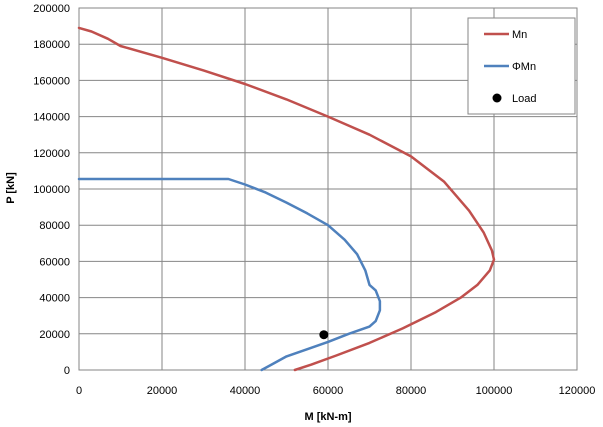 The height and width of the screenshot is (427, 603). What do you see at coordinates (51, 9) in the screenshot?
I see `y-tick-label: 200000` at bounding box center [51, 9].